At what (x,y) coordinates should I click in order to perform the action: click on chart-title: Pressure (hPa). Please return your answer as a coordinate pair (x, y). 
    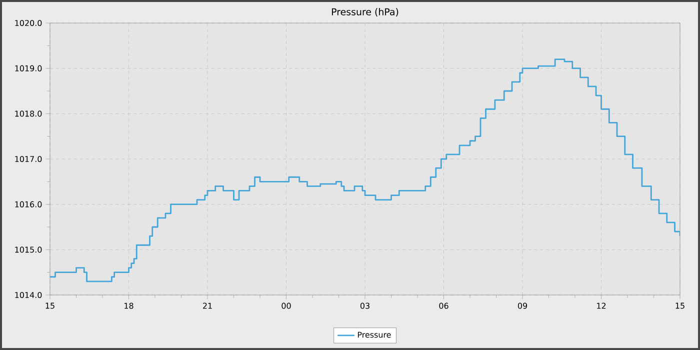
    Looking at the image, I should click on (365, 12).